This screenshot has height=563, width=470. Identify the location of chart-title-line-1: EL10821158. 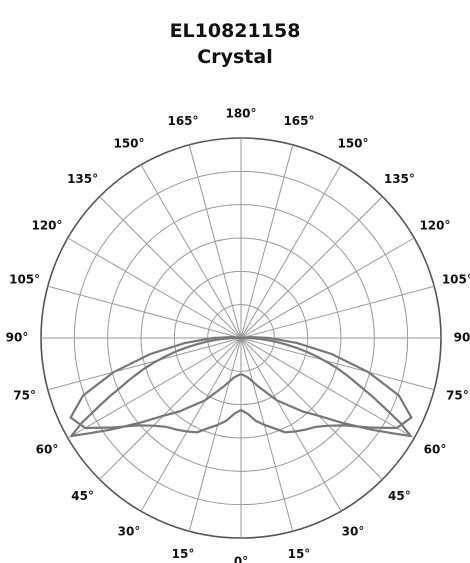
(235, 31).